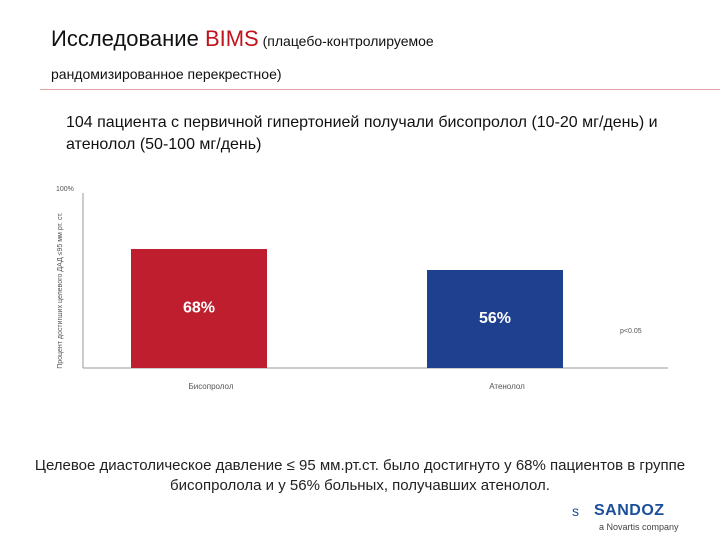 The image size is (720, 540). Describe the element at coordinates (639, 527) in the screenshot. I see `logo-tagline: a Novartis company` at that location.